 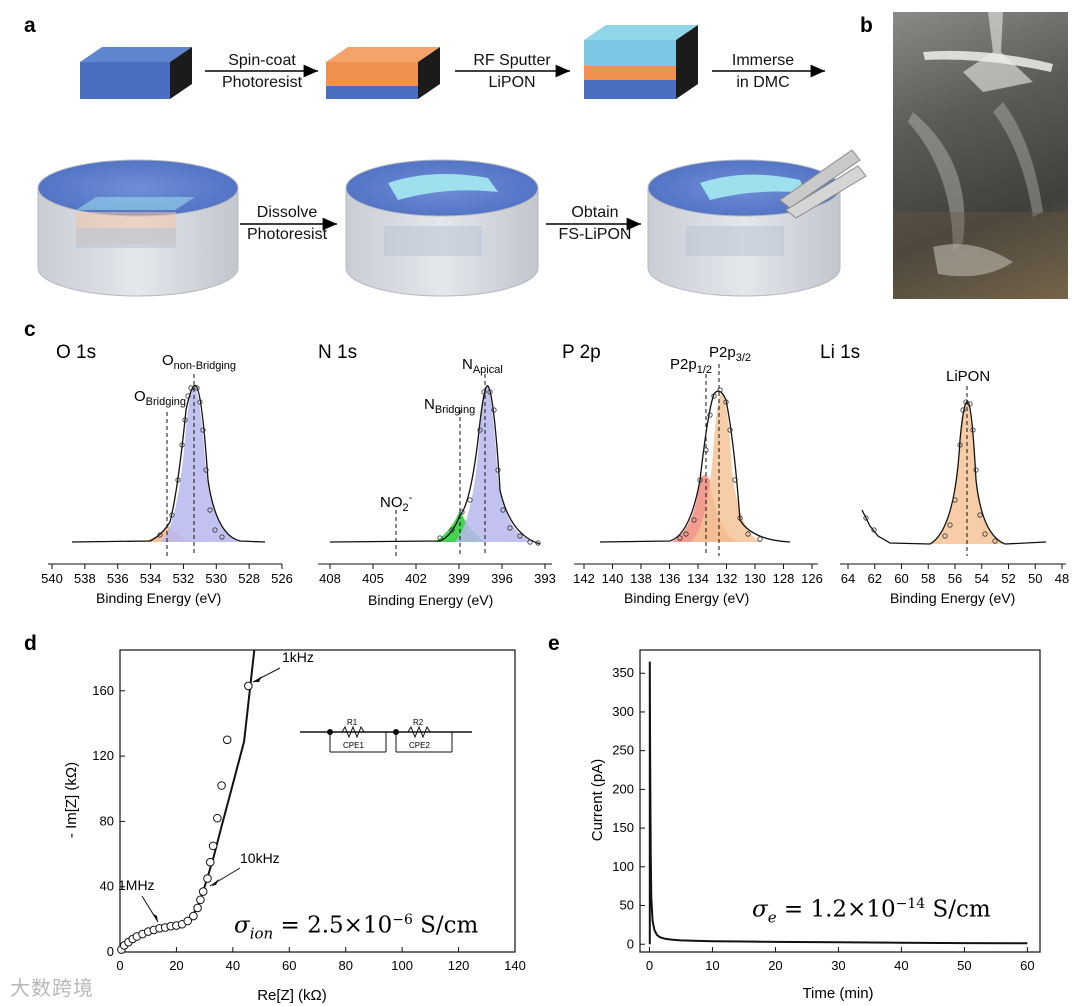 What do you see at coordinates (495, 463) in the screenshot?
I see `n-apical-peak` at bounding box center [495, 463].